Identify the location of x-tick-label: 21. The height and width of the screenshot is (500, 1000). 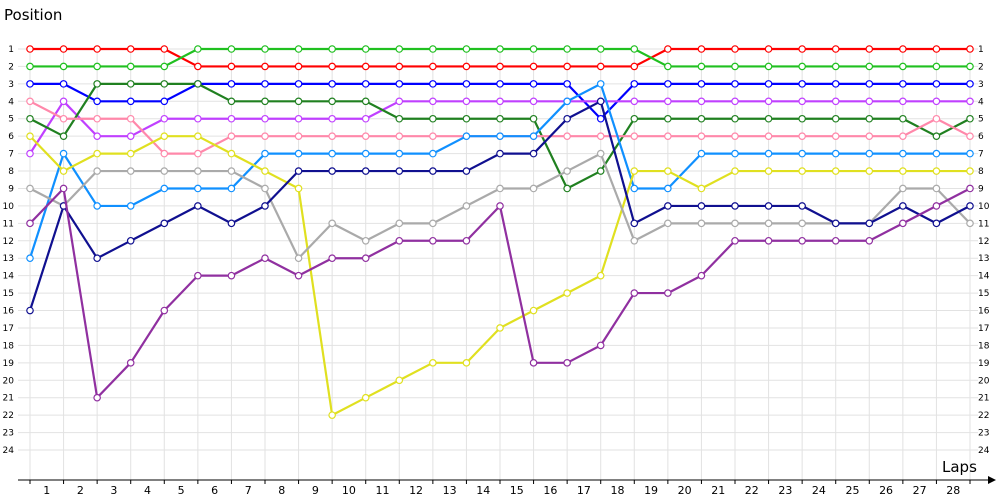
(718, 490).